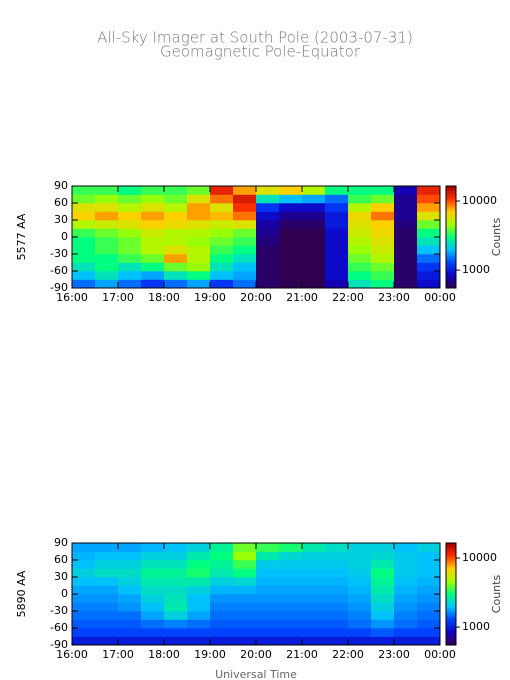 Image resolution: width=510 pixels, height=680 pixels. I want to click on y-tick-label: 0, so click(64, 593).